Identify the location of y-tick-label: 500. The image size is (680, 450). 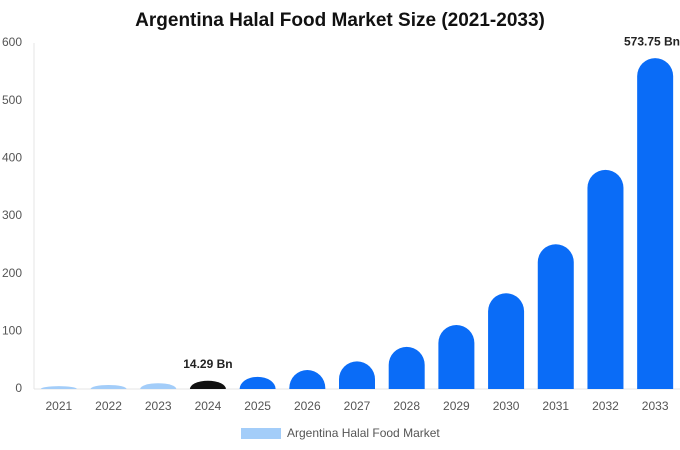
(12, 100).